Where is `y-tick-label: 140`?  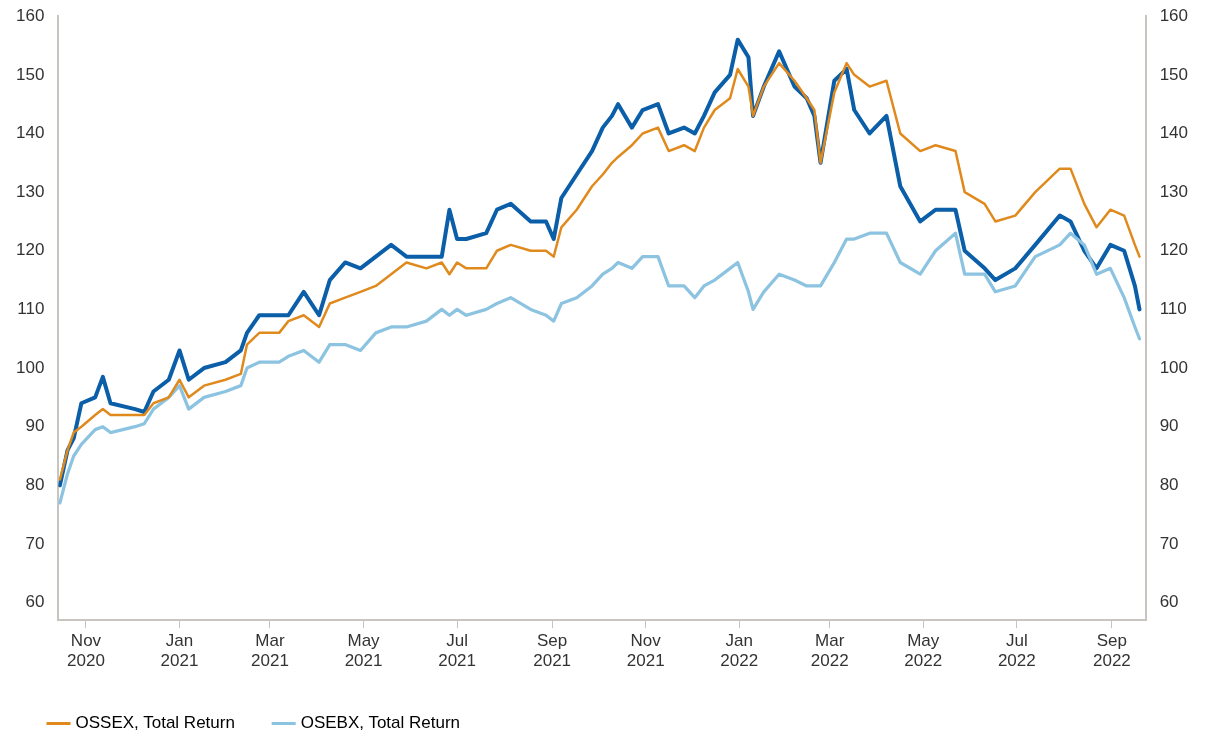 y-tick-label: 140 is located at coordinates (30, 133).